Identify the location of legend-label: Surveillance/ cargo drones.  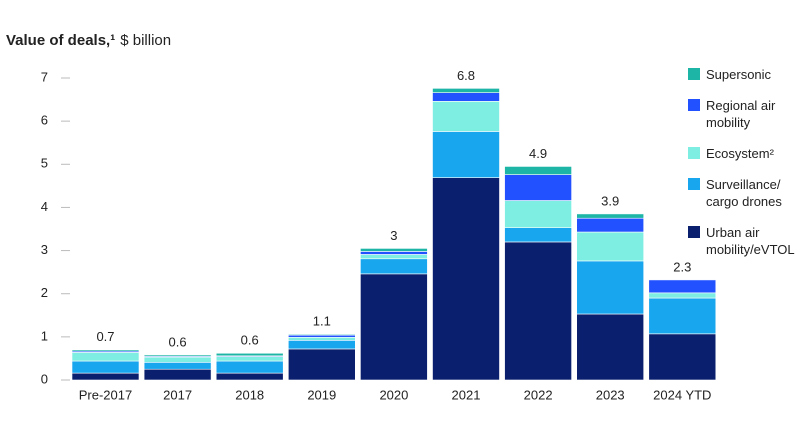
(744, 193).